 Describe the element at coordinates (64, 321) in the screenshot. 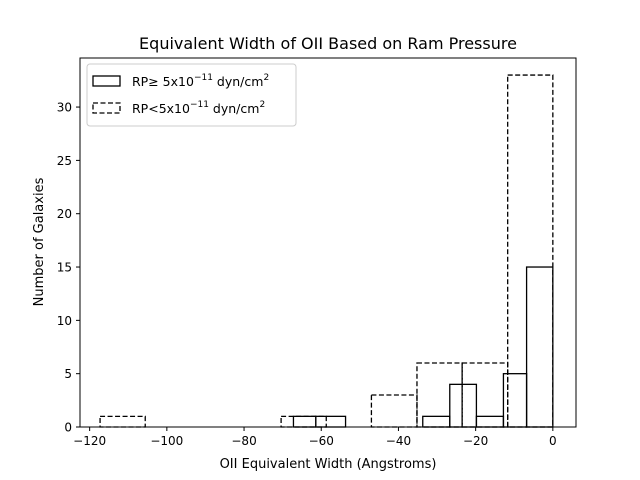

I see `y-tick-label: 10` at that location.